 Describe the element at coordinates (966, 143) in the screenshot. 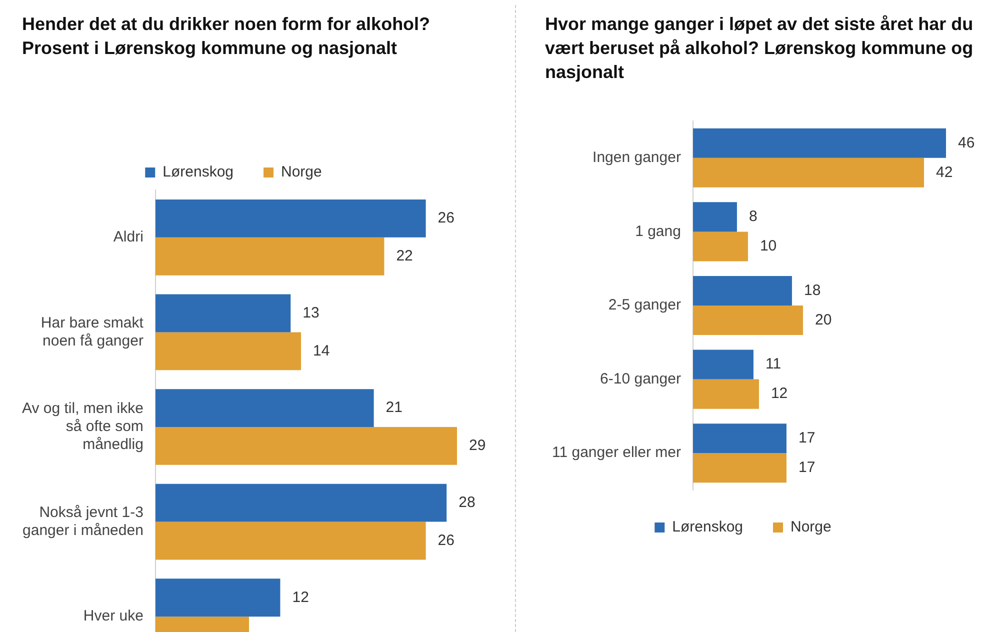

I see `data-label: 46` at that location.